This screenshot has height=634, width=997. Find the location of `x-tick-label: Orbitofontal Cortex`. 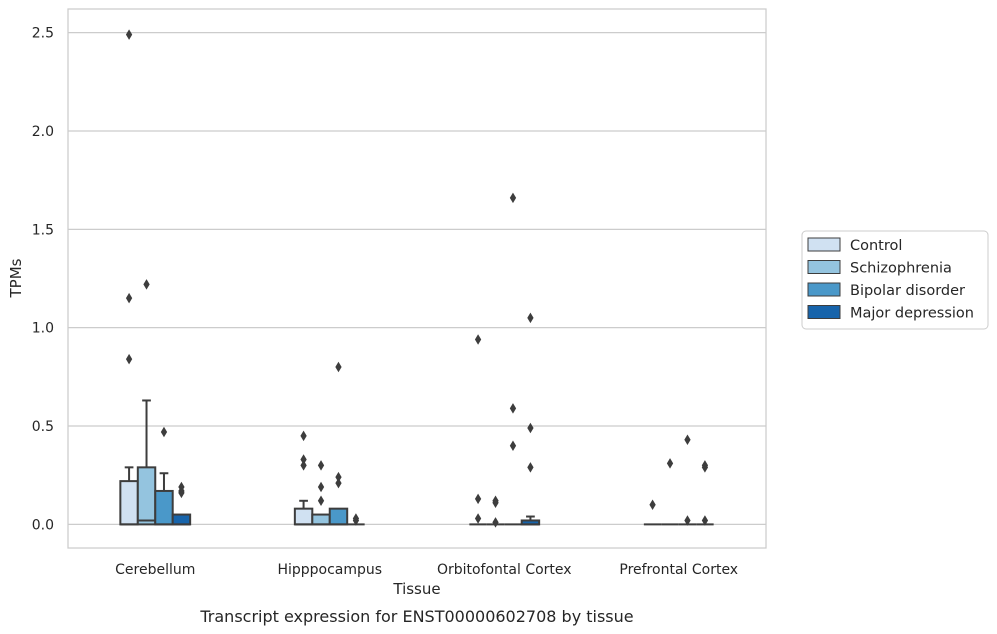

x-tick-label: Orbitofontal Cortex is located at coordinates (504, 570).